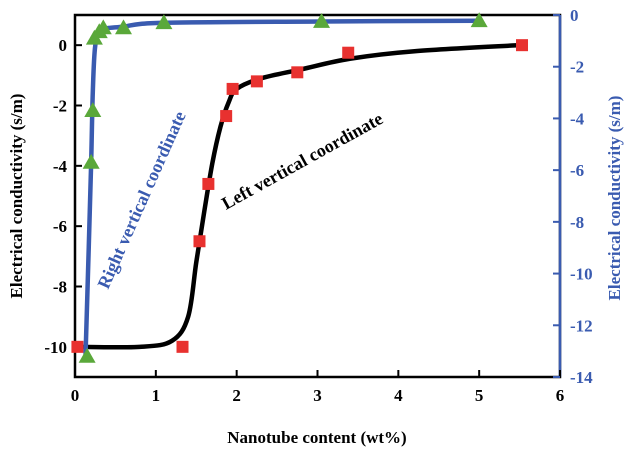 Image resolution: width=633 pixels, height=457 pixels. What do you see at coordinates (302, 160) in the screenshot?
I see `annotation-left-vertical-coordinate: Left vertical coordinate` at bounding box center [302, 160].